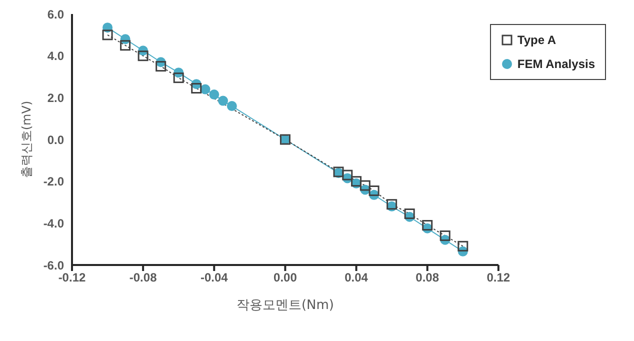 The width and height of the screenshot is (634, 341). What do you see at coordinates (55, 139) in the screenshot?
I see `y-tick-label: 0.0` at bounding box center [55, 139].